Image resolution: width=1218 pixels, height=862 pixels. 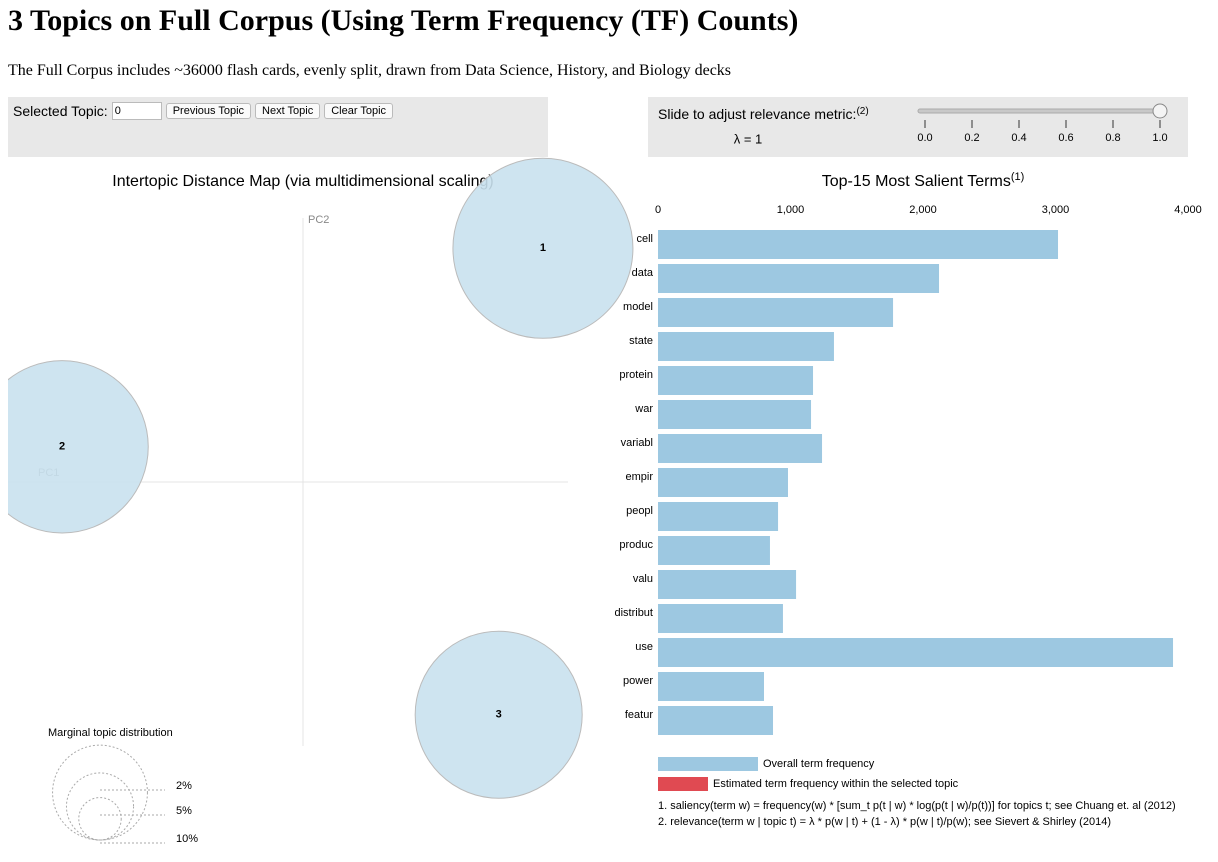 I want to click on slider-track, so click(x=1042, y=111).